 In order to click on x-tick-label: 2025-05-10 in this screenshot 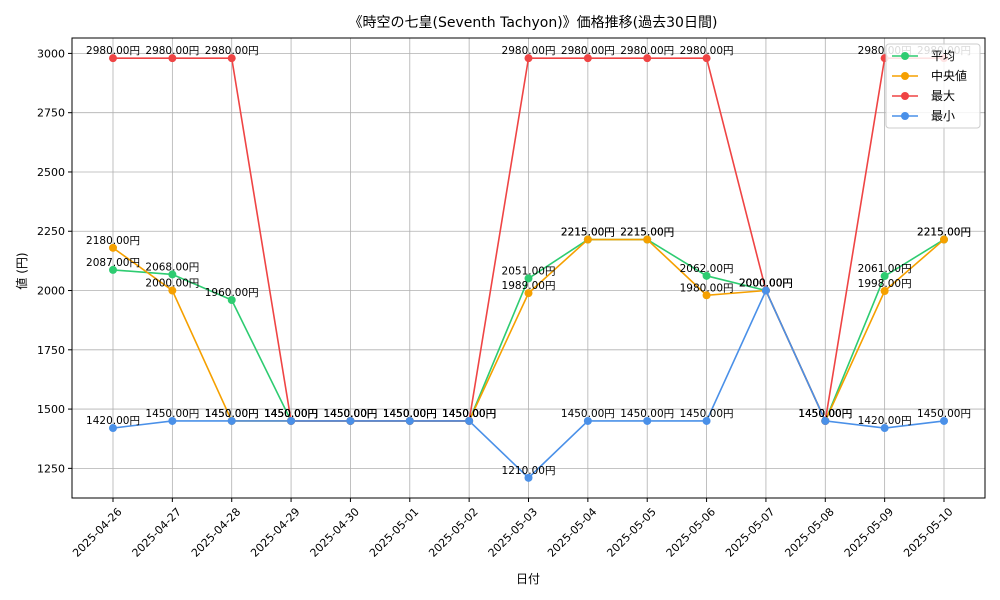, I will do `click(928, 532)`.